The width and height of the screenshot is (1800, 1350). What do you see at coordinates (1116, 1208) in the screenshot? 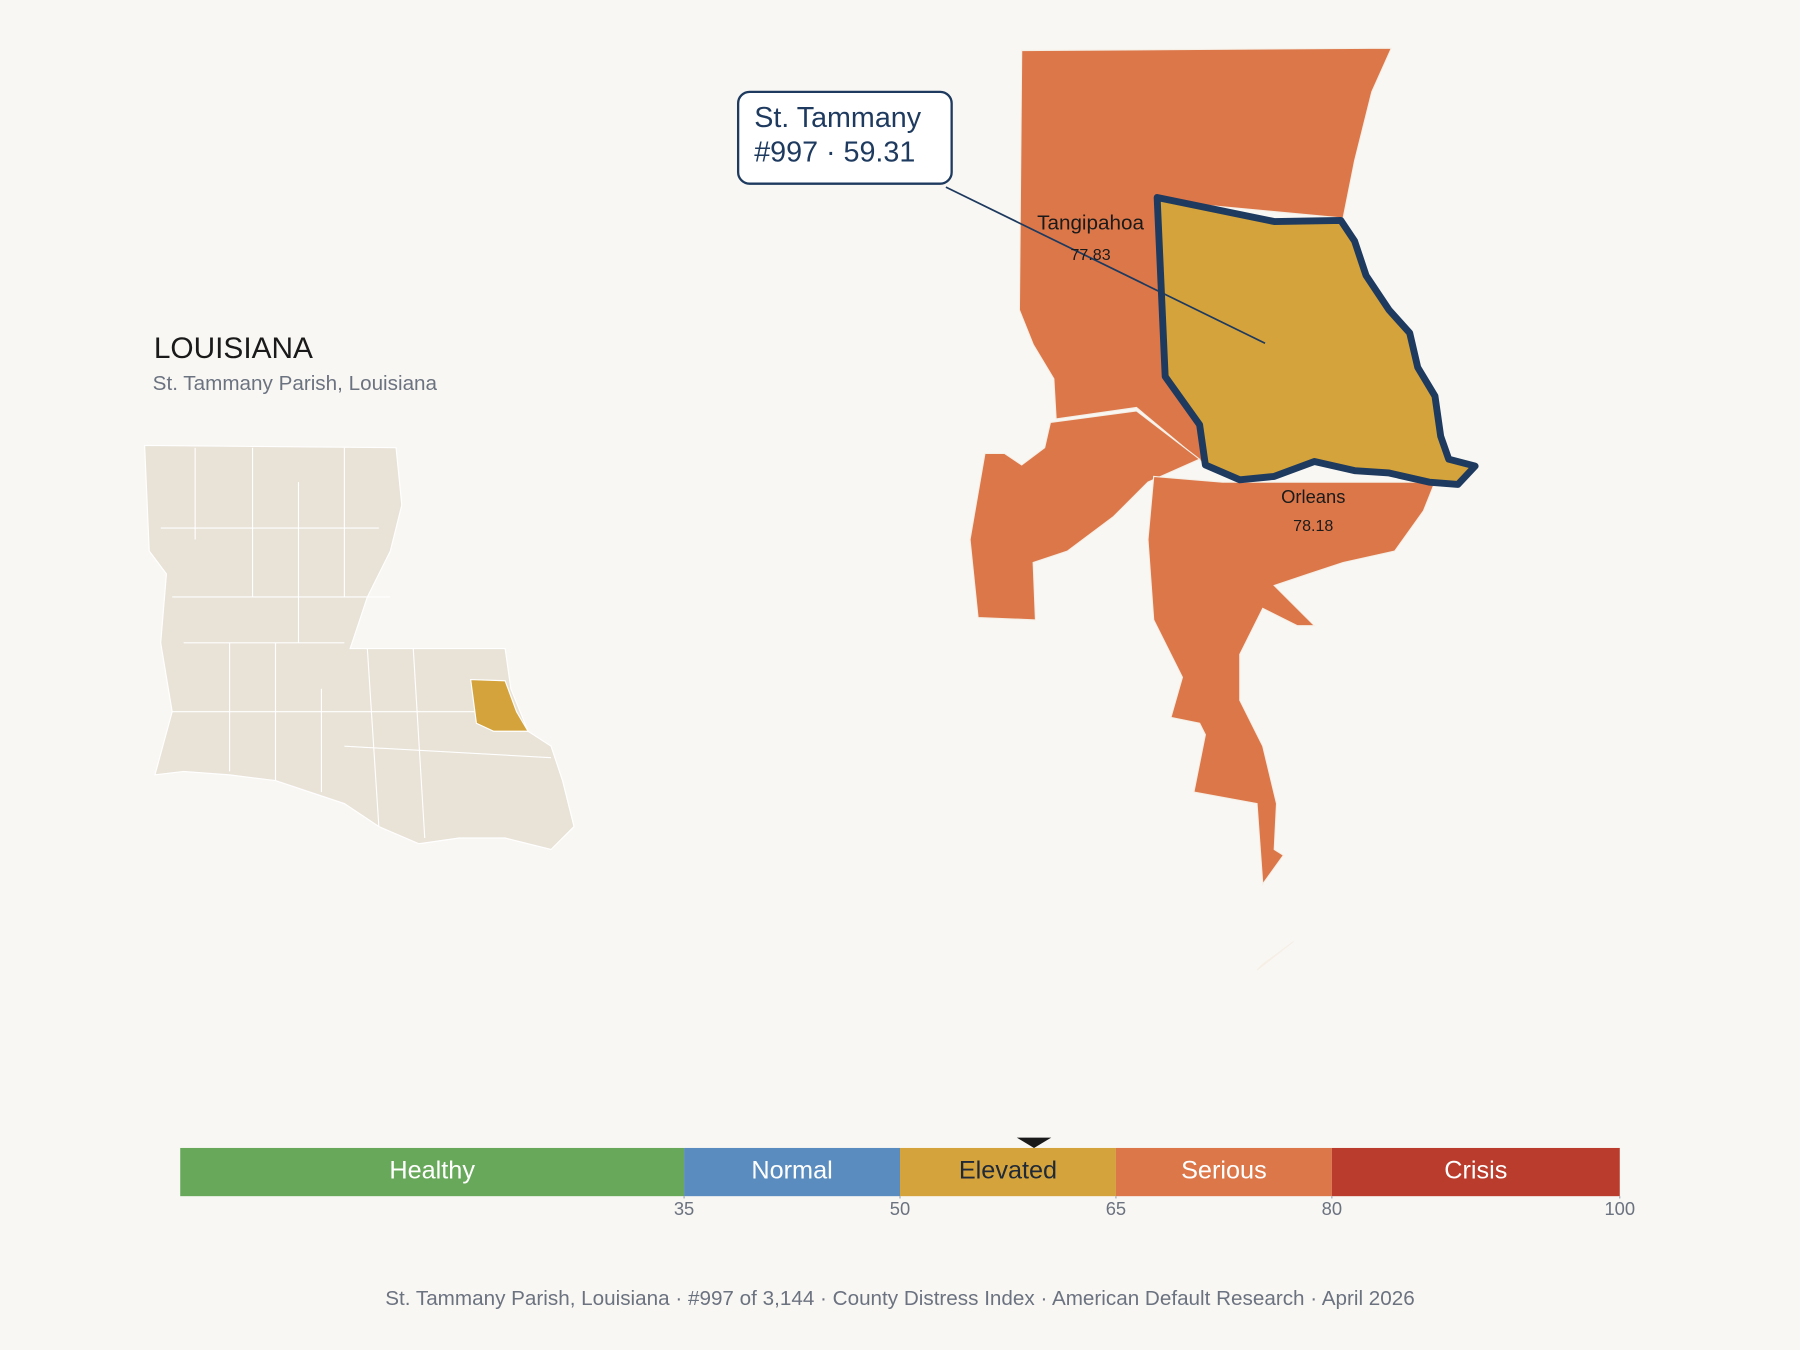
I see `tick-label: 65` at bounding box center [1116, 1208].